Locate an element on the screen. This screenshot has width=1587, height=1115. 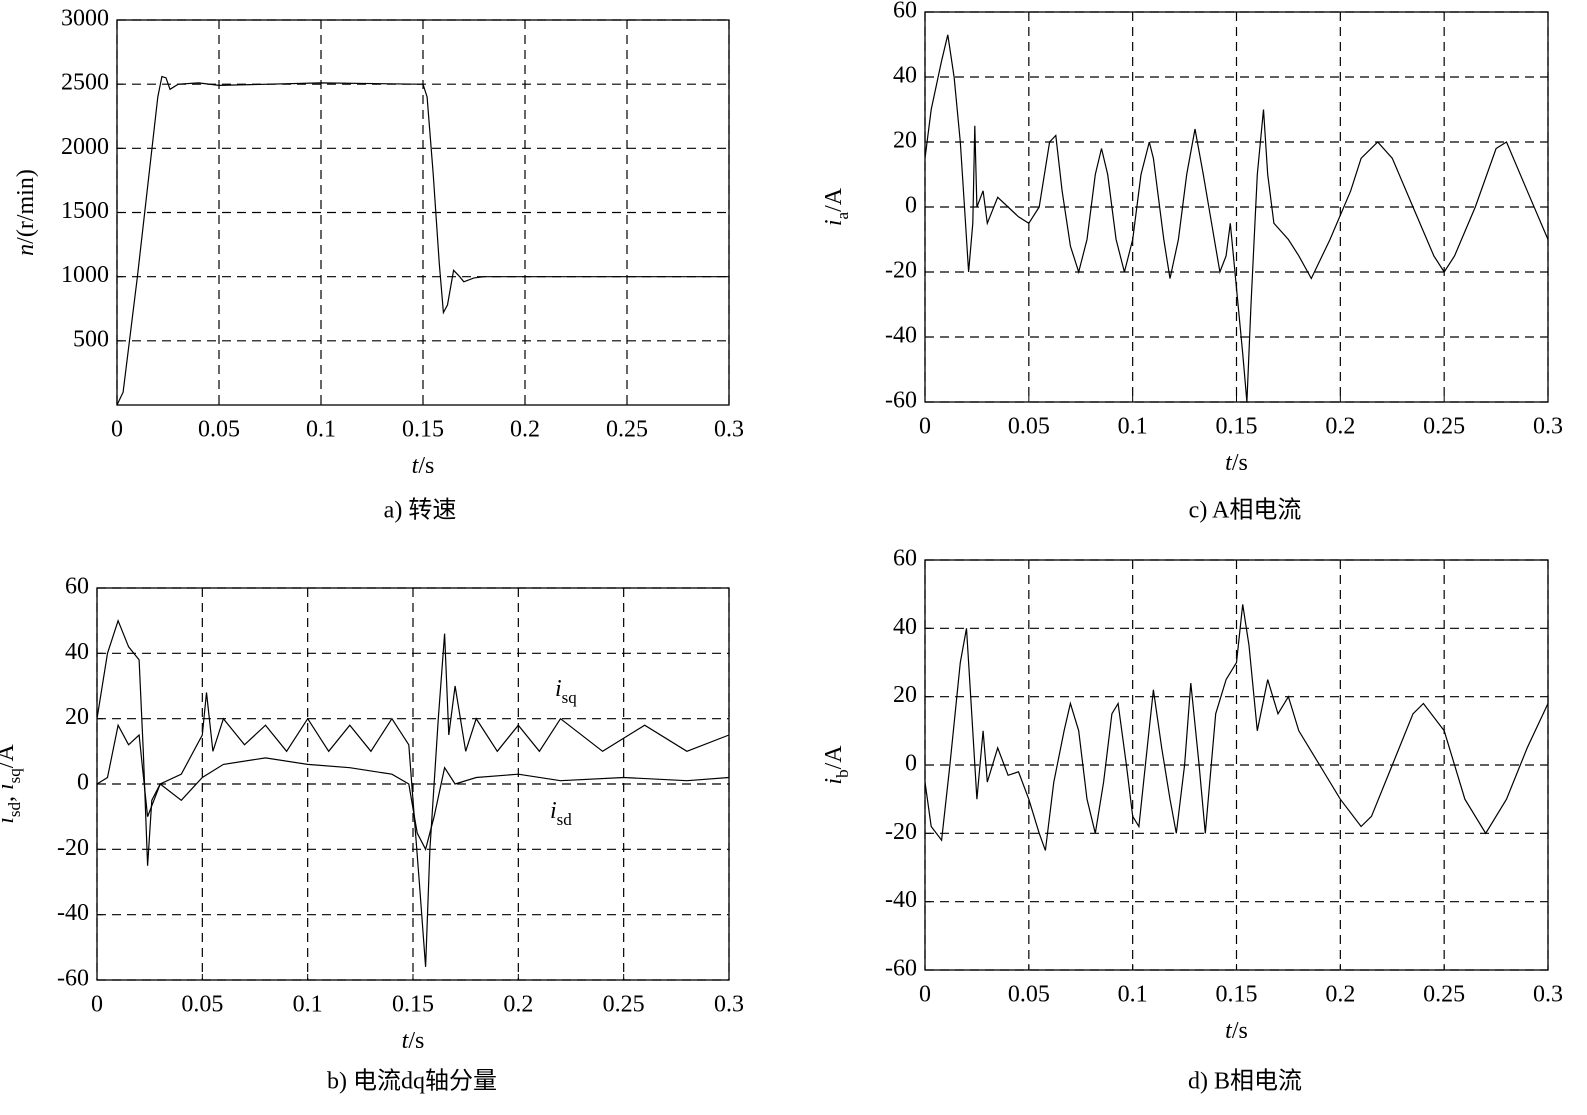
label-part: a is located at coordinates (842, 215).